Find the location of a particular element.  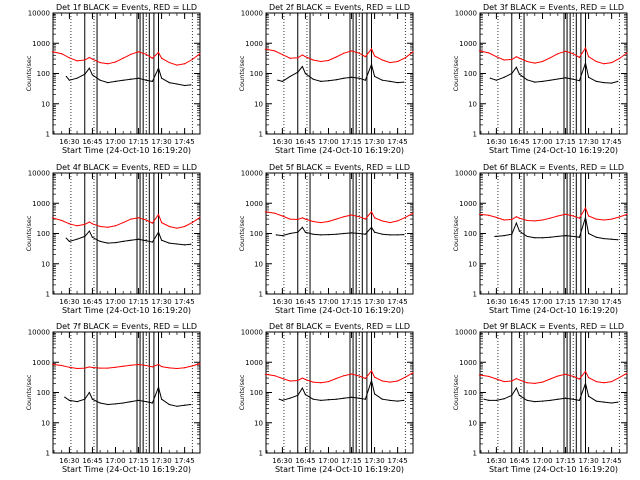

series-line-lld is located at coordinates (553, 55).